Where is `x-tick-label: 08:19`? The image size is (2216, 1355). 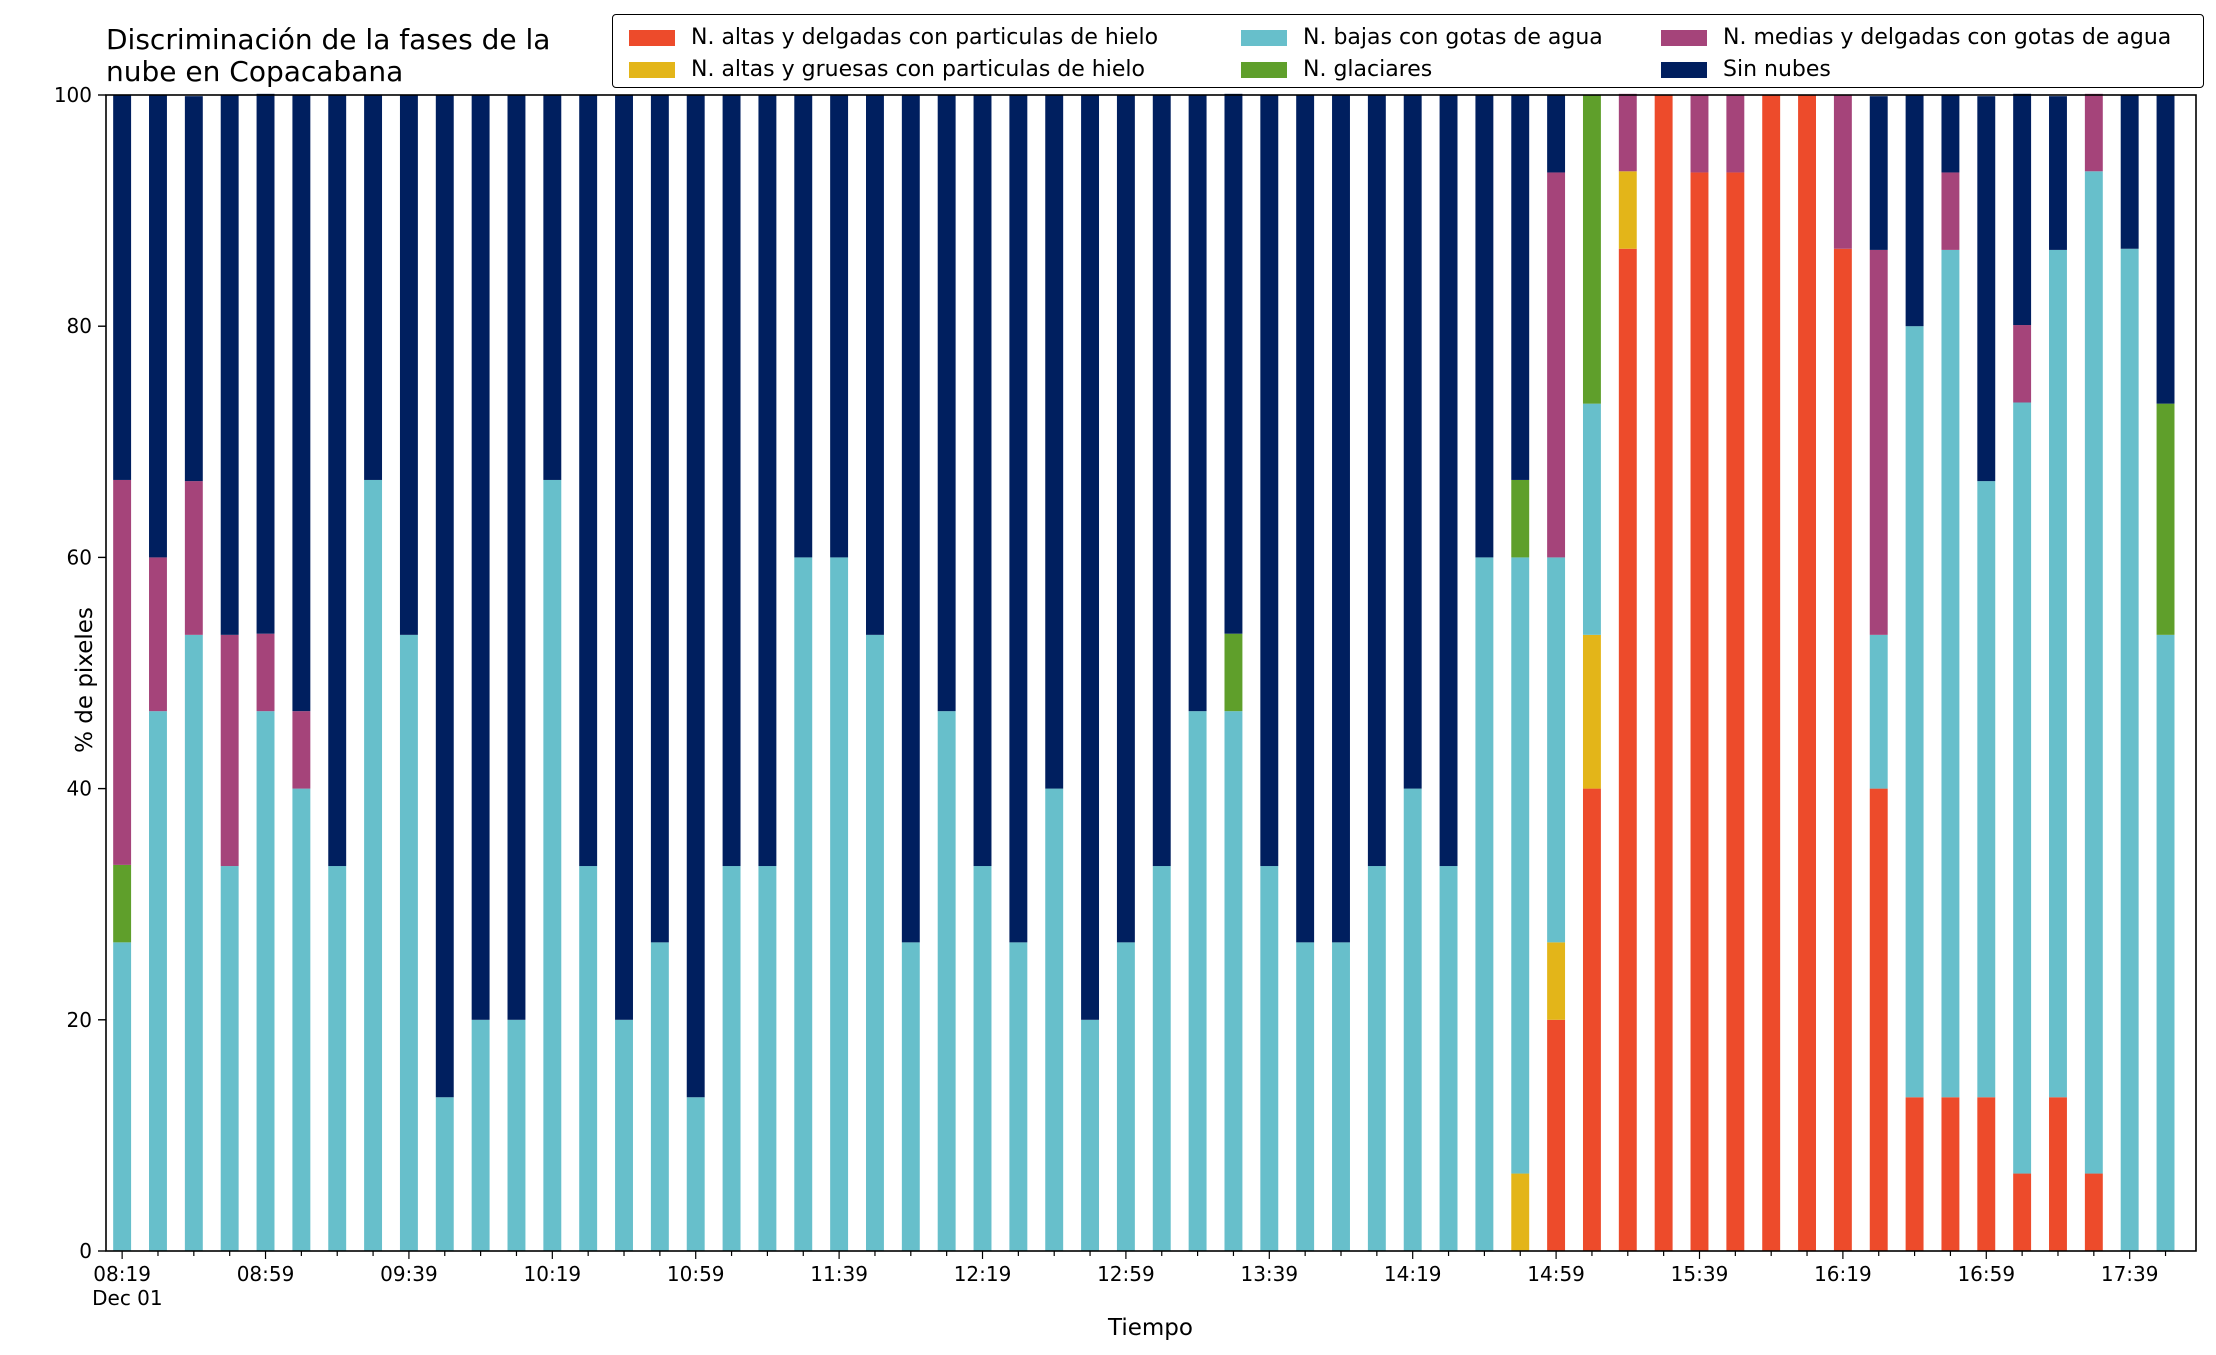 x-tick-label: 08:19 is located at coordinates (122, 1274).